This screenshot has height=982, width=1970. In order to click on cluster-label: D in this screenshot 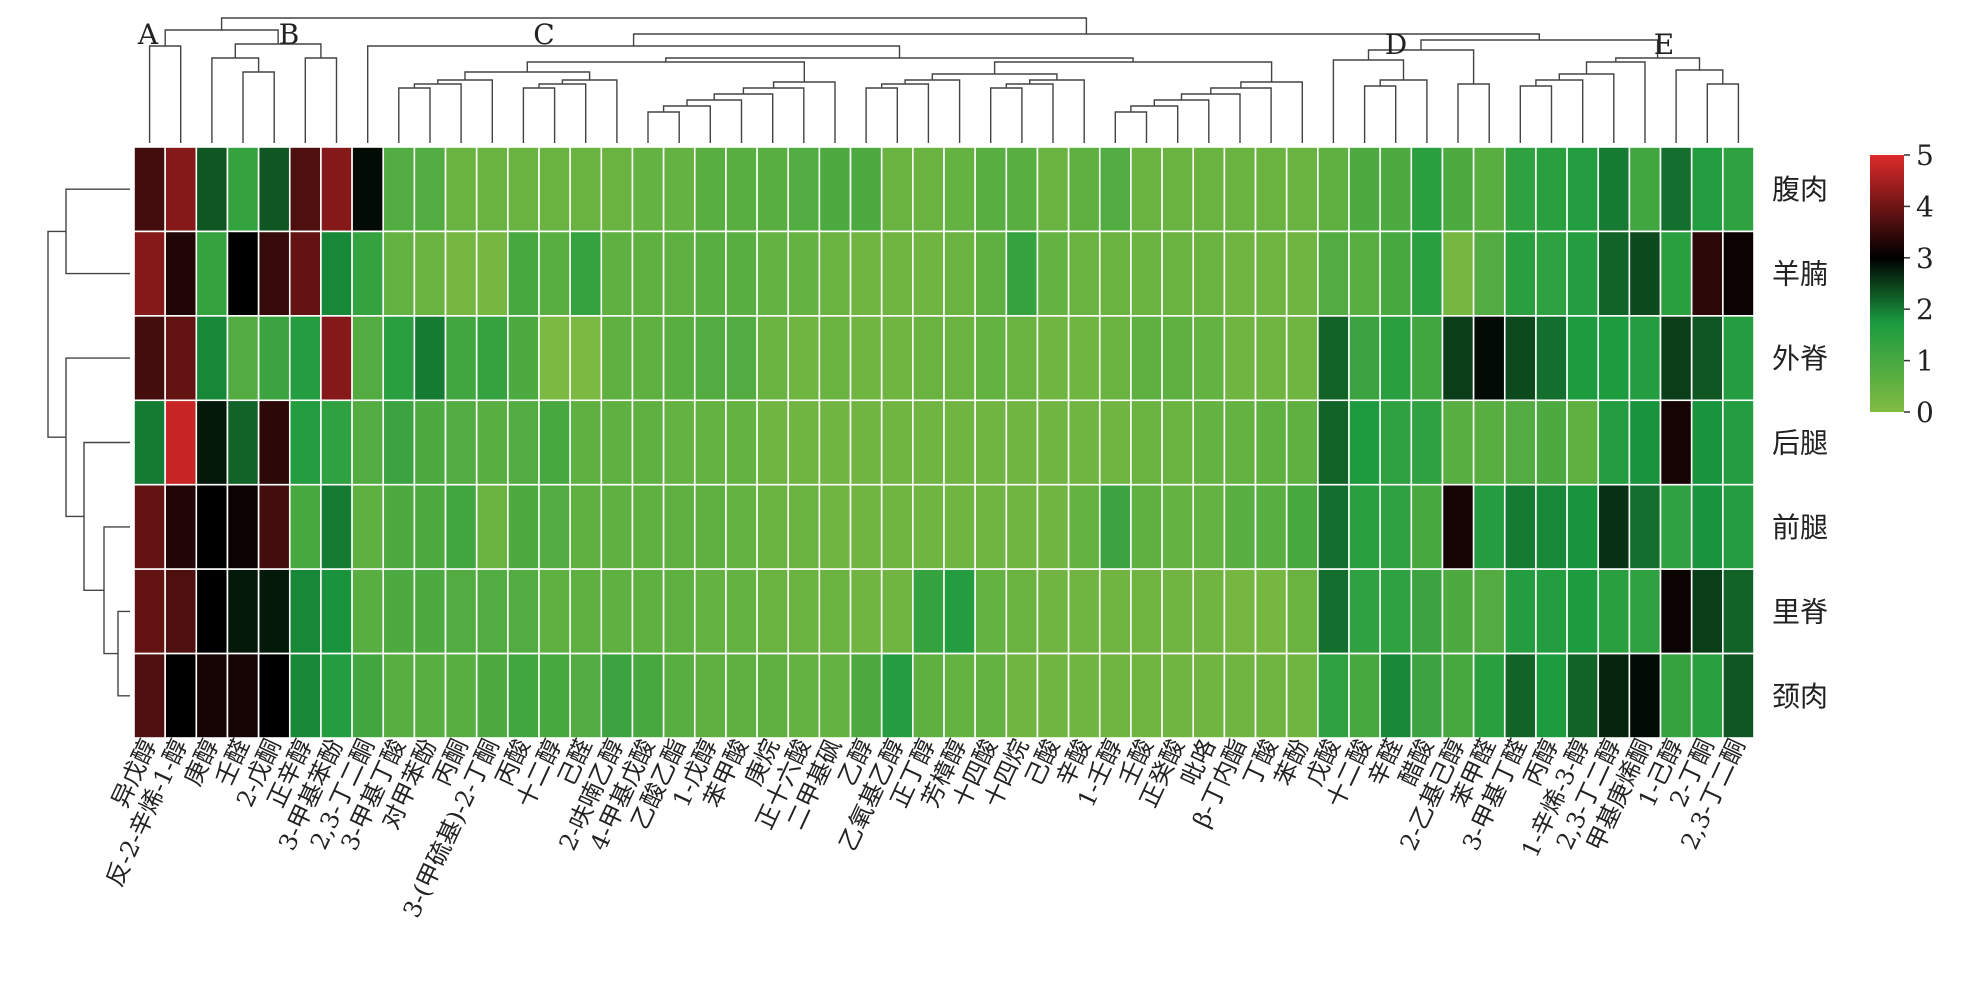, I will do `click(1396, 44)`.